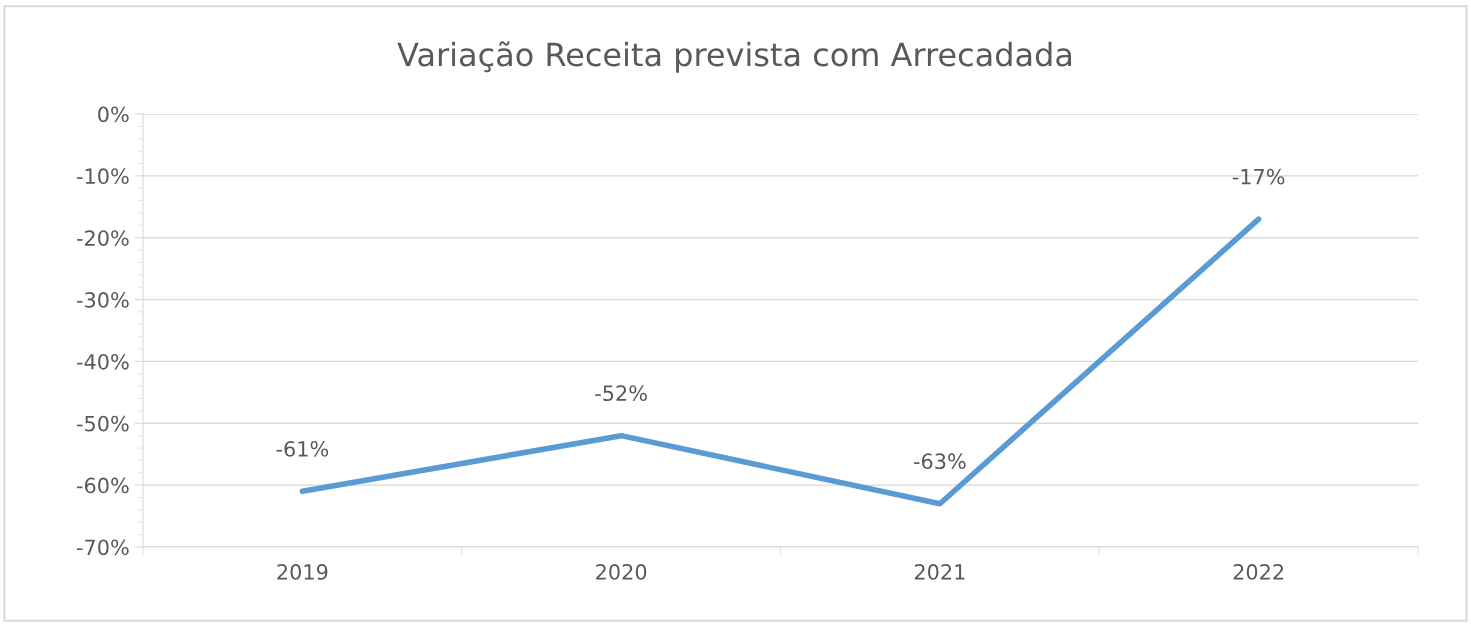 This screenshot has width=1471, height=627. What do you see at coordinates (103, 238) in the screenshot?
I see `y-tick-label: -20%` at bounding box center [103, 238].